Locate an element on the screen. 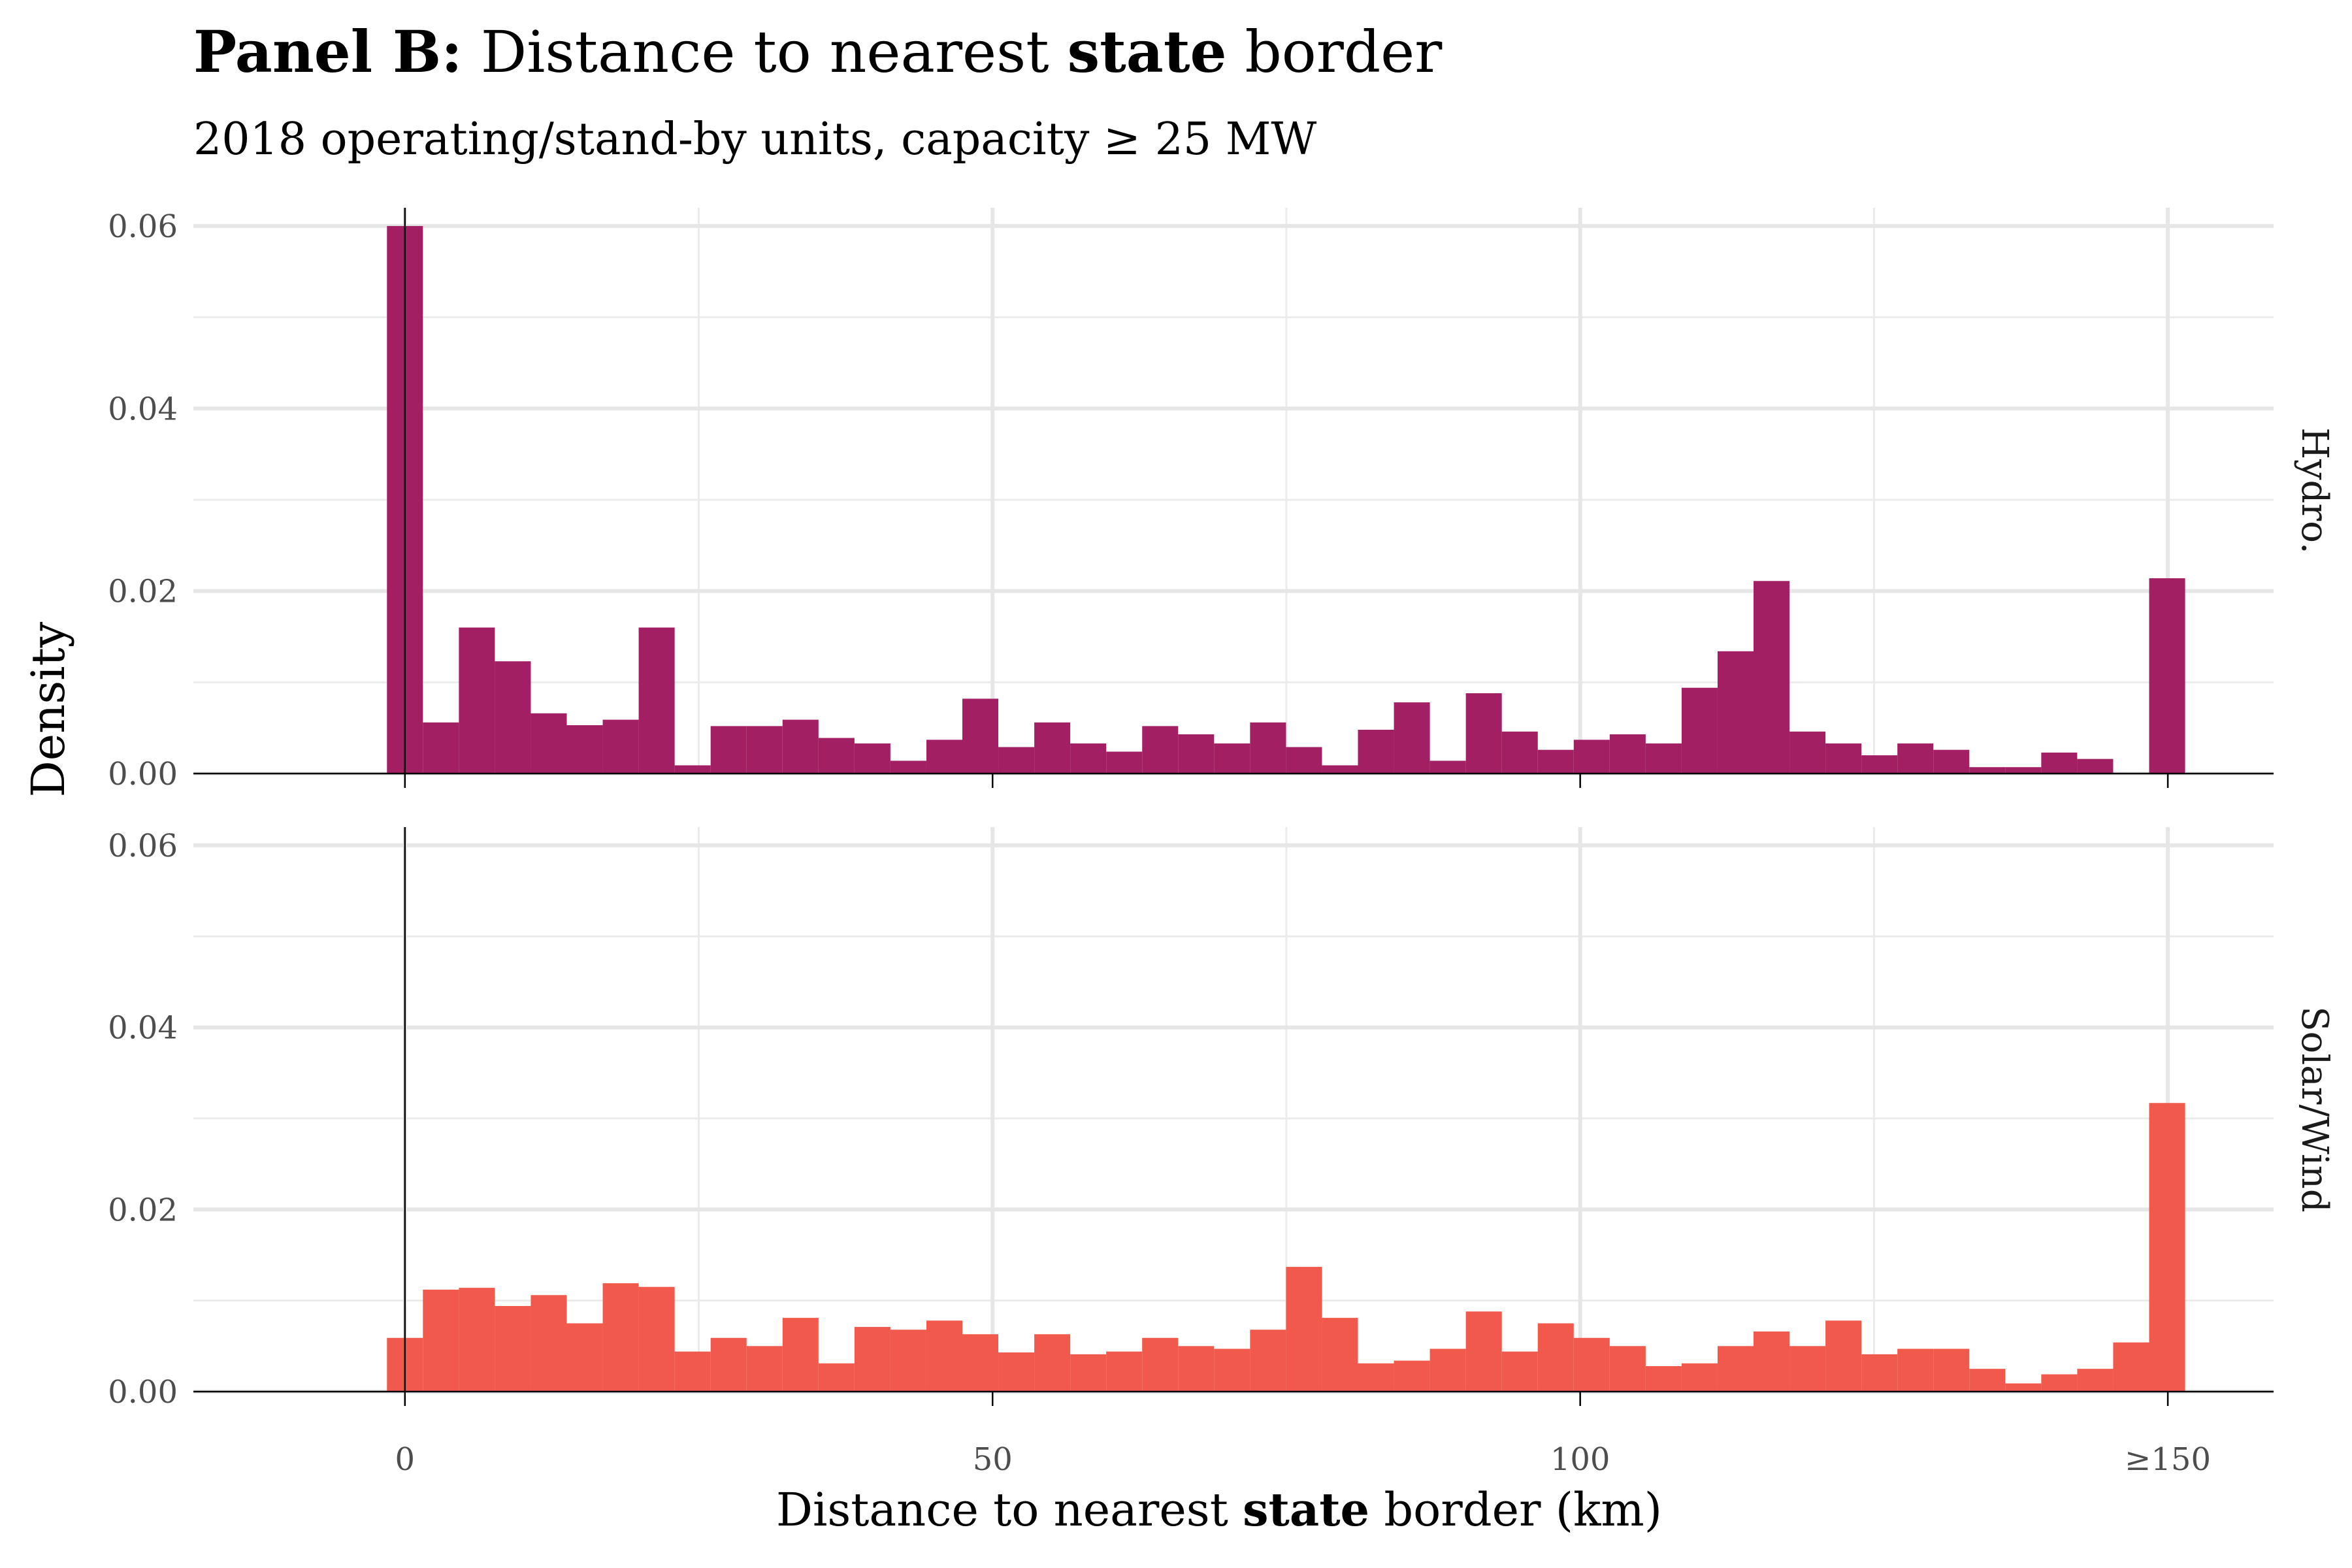 This screenshot has height=1568, width=2352. x-axis-title-text-after: border (km) is located at coordinates (1523, 1510).